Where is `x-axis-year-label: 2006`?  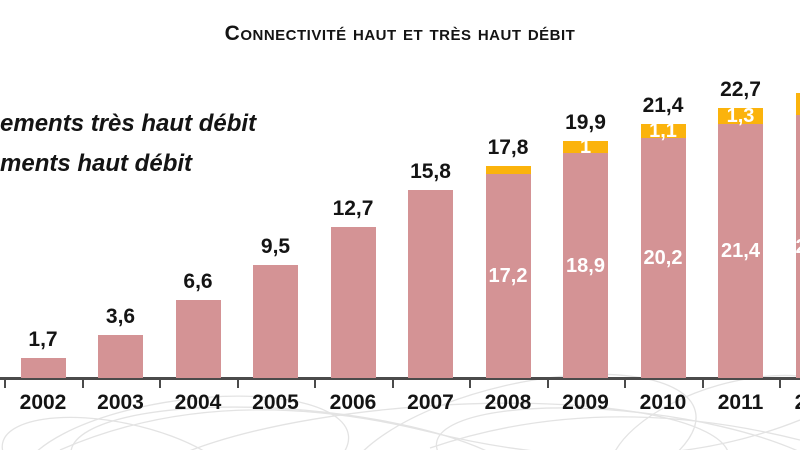
x-axis-year-label: 2006 is located at coordinates (353, 402).